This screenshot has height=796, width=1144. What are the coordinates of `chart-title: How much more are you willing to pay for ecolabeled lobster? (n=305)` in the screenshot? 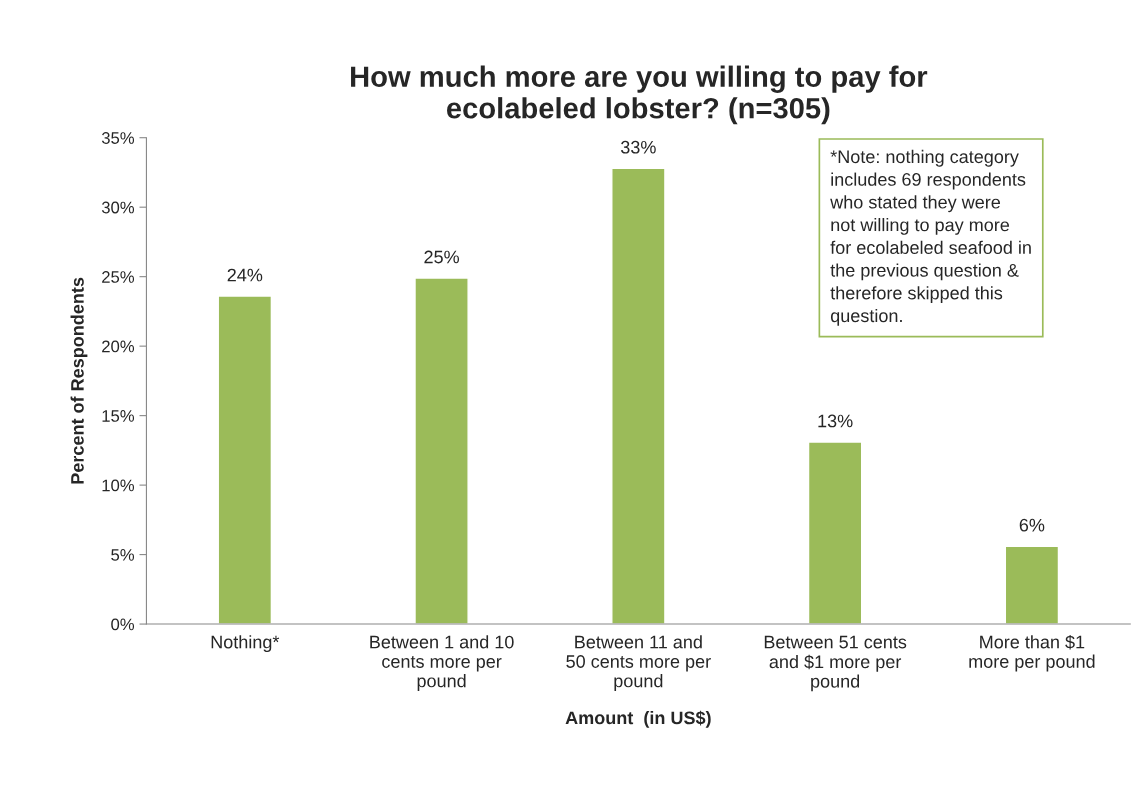 It's located at (639, 95).